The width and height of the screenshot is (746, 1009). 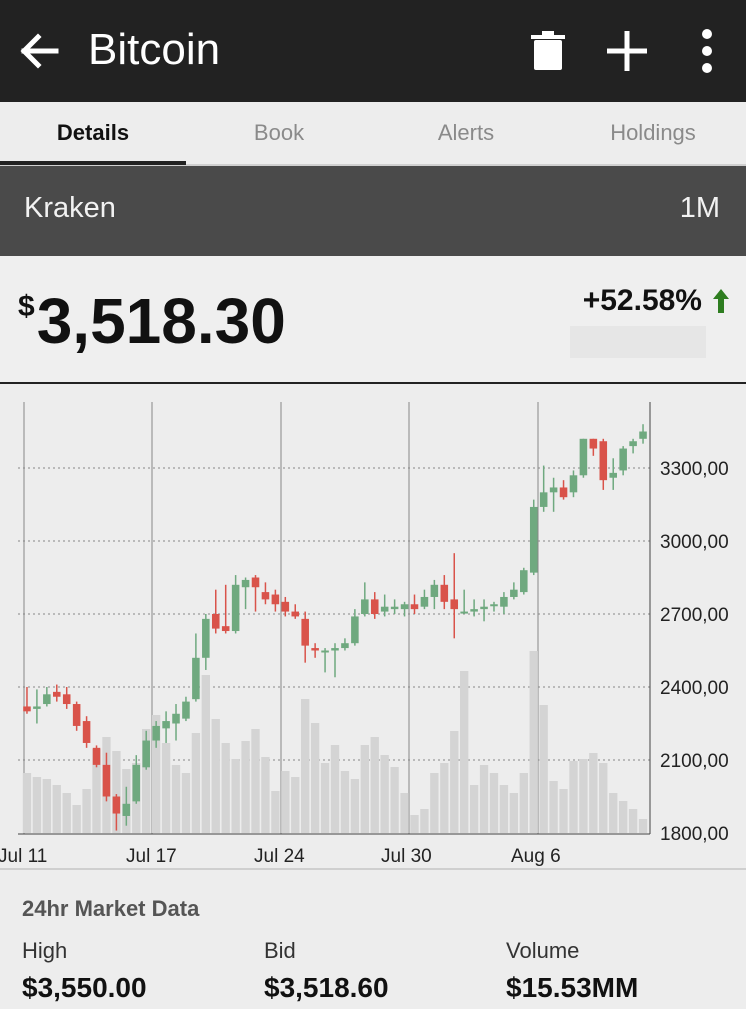 What do you see at coordinates (721, 301) in the screenshot?
I see `arrow-up-icon` at bounding box center [721, 301].